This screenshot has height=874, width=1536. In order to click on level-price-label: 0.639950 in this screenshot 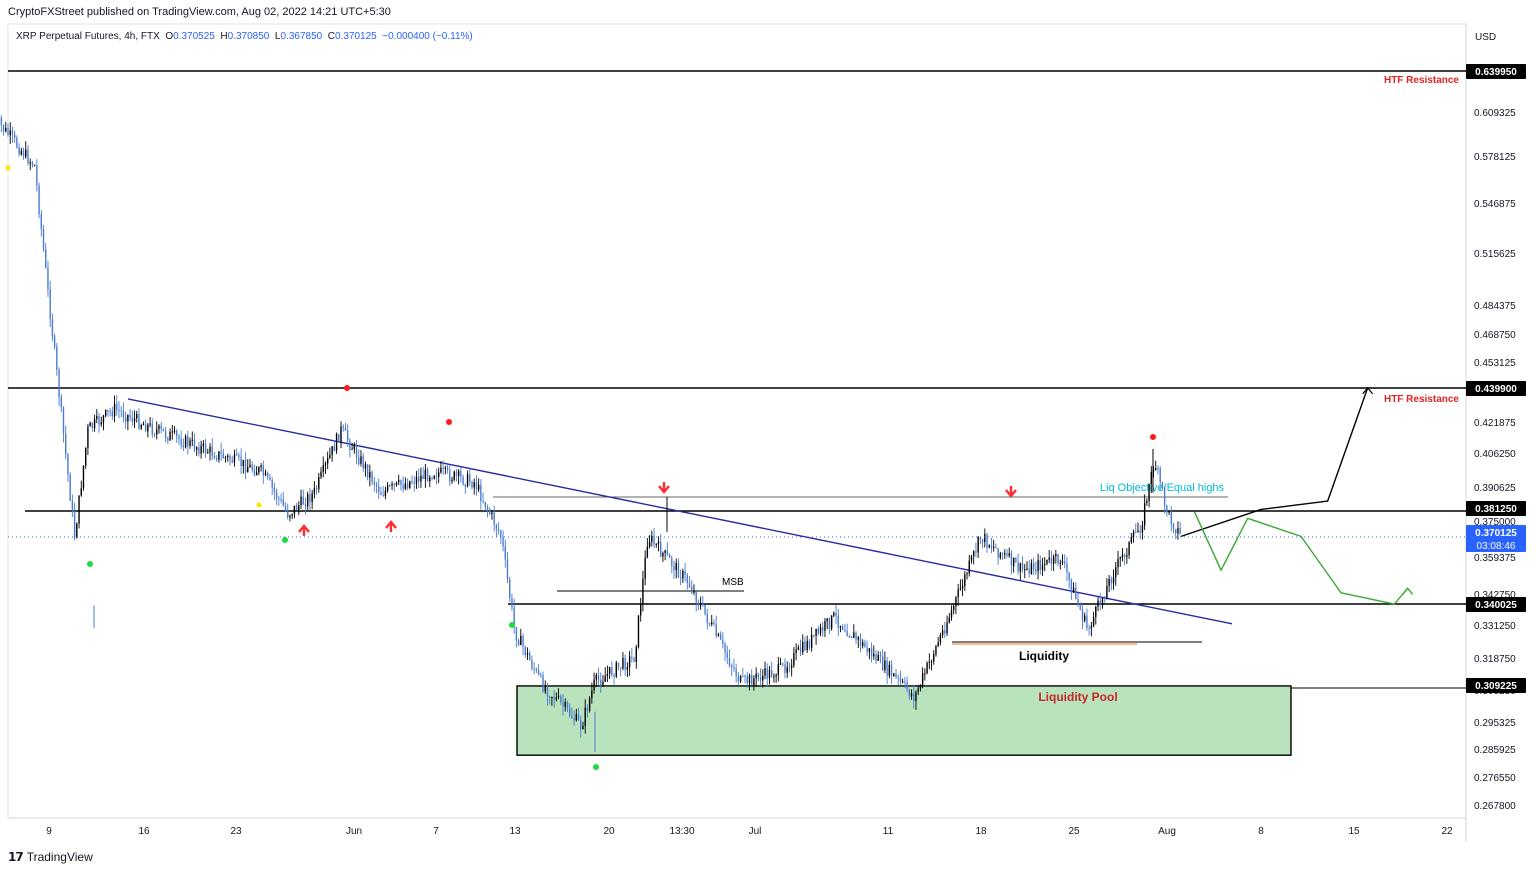, I will do `click(1496, 72)`.